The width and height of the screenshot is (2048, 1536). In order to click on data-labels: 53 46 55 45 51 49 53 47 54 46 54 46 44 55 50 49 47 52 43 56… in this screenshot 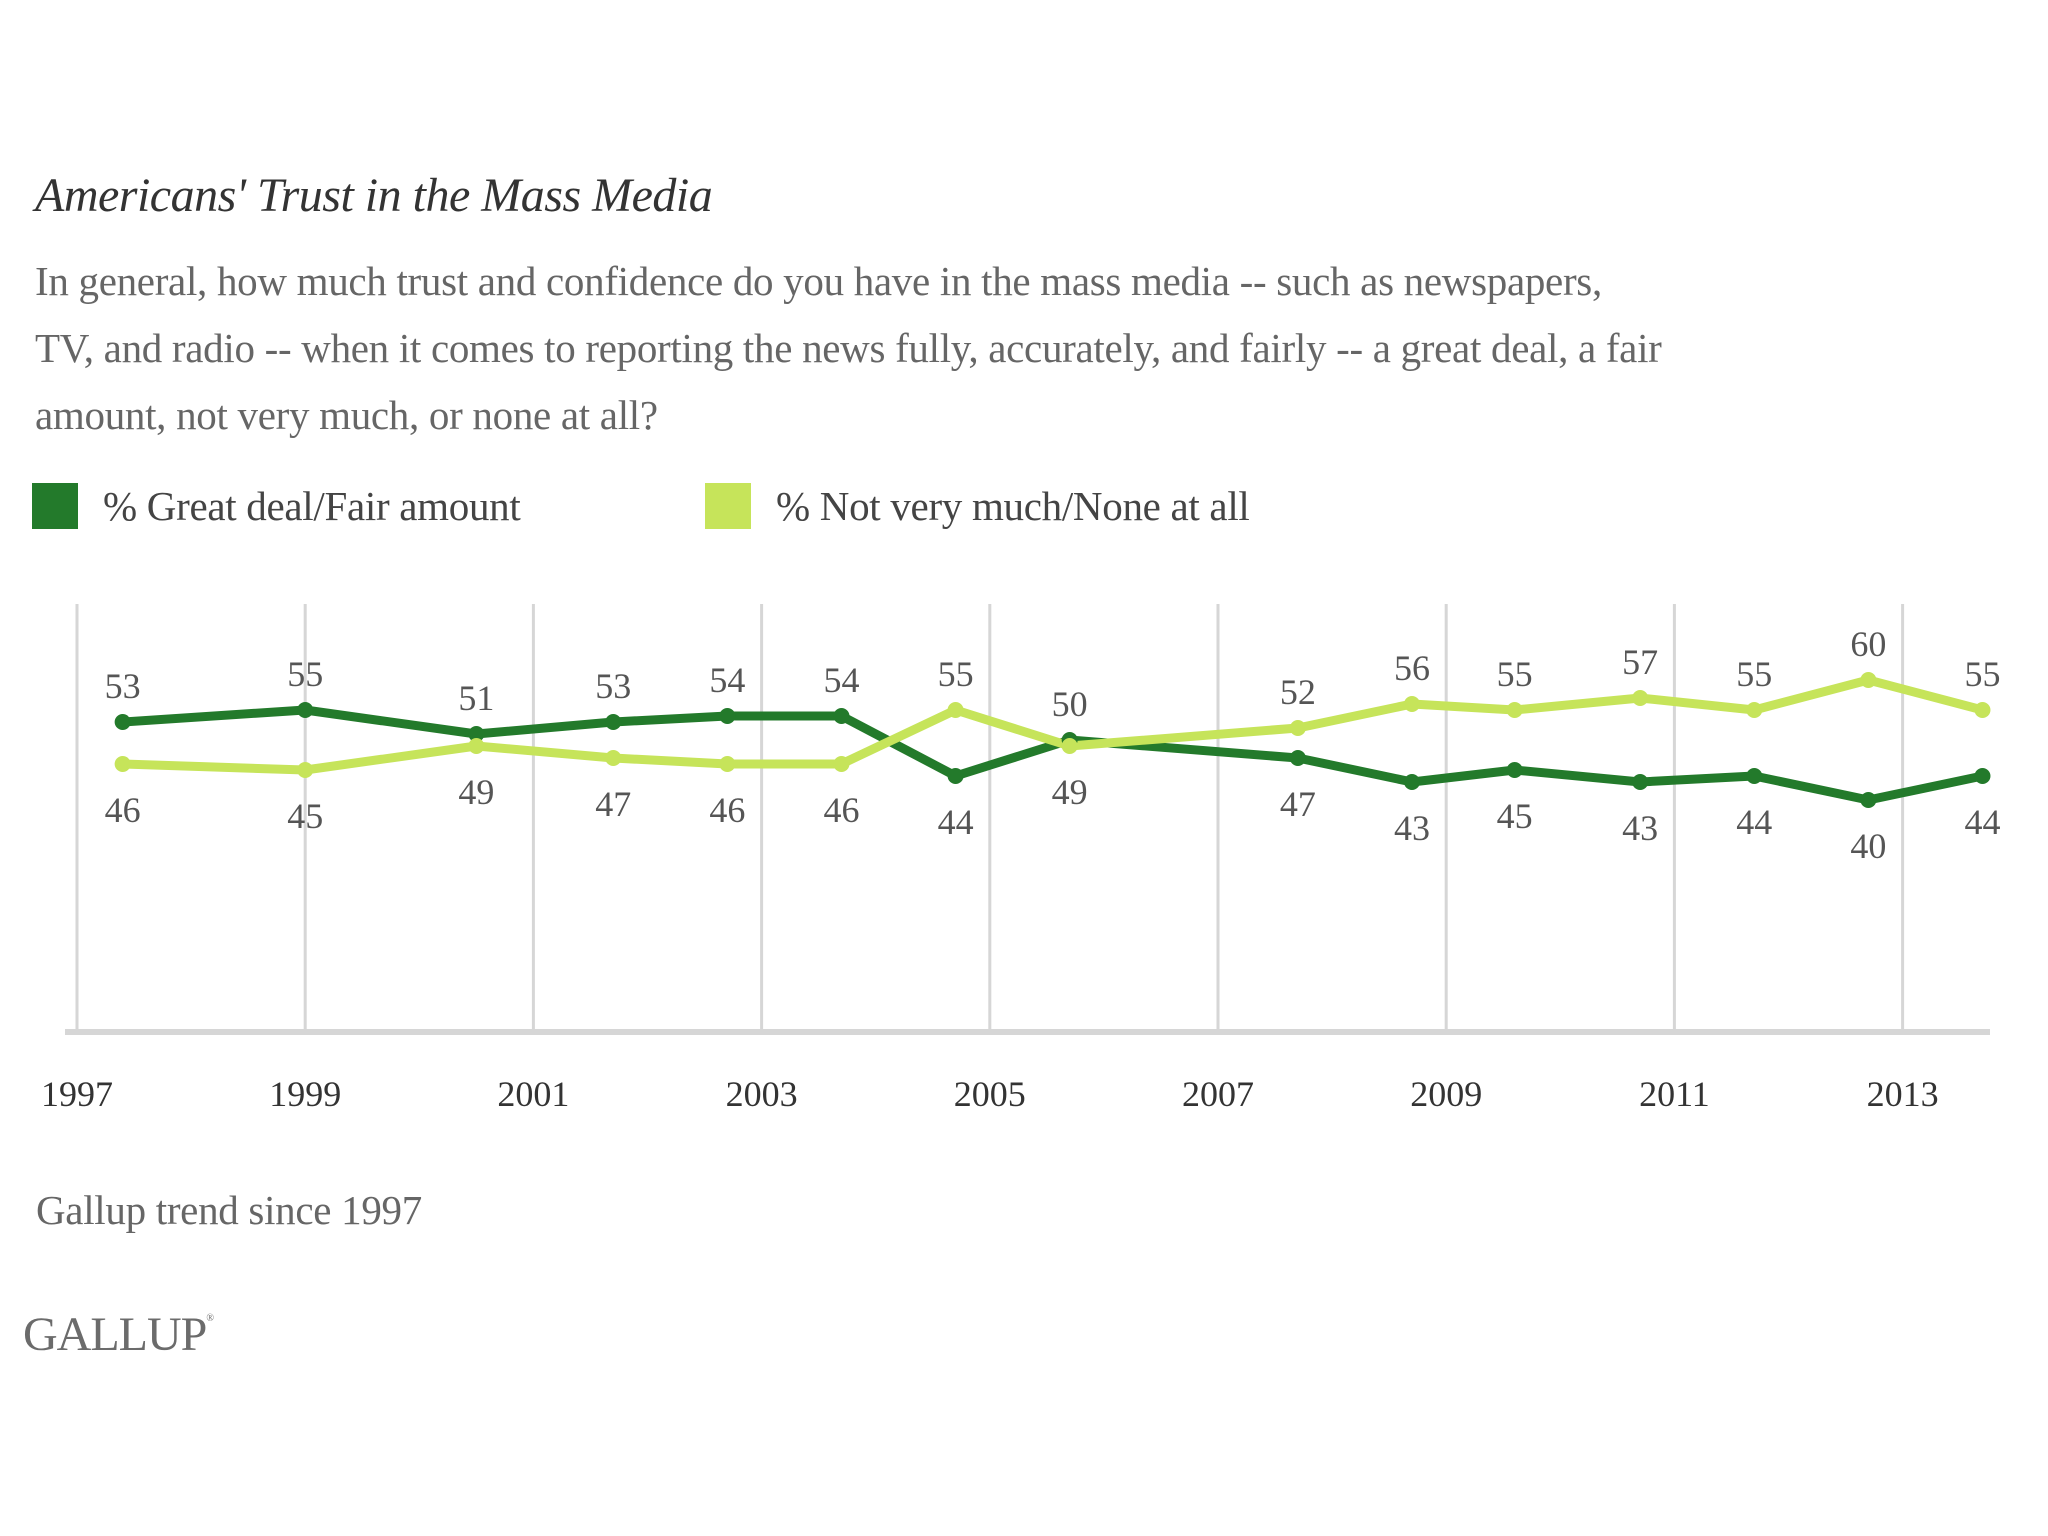, I will do `click(1053, 745)`.